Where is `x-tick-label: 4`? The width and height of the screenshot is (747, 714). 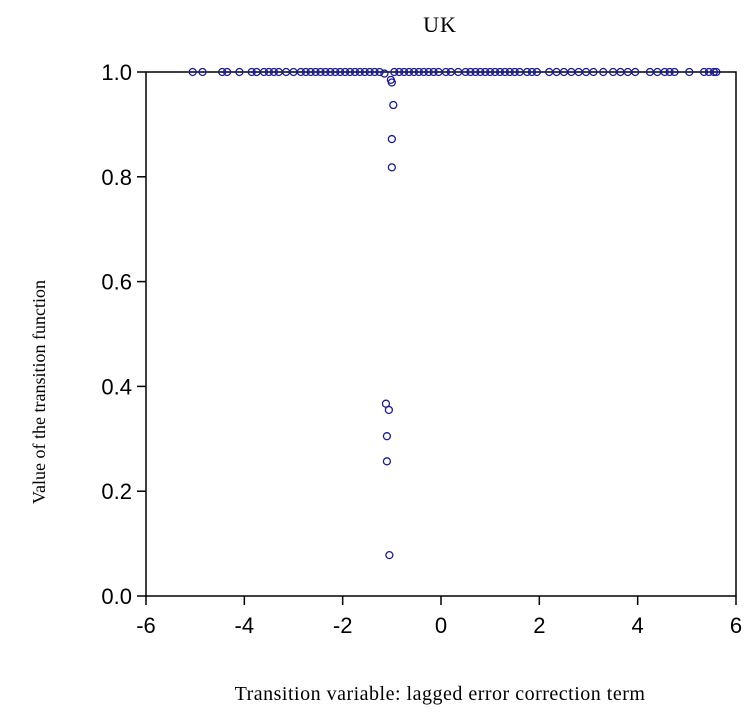
x-tick-label: 4 is located at coordinates (638, 625).